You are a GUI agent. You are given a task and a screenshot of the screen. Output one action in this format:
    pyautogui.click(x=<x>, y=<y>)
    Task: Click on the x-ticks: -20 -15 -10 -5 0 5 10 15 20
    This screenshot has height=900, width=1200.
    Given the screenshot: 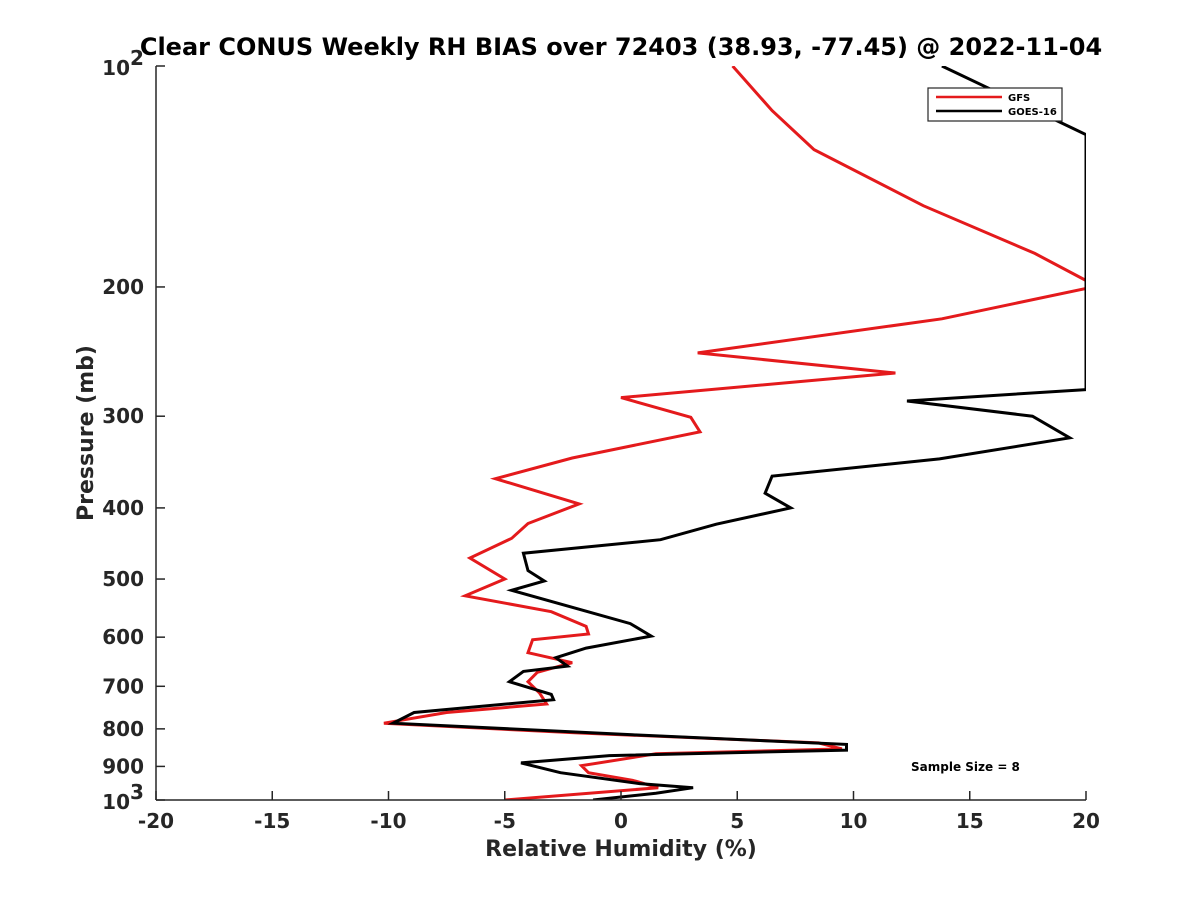 What is the action you would take?
    pyautogui.click(x=619, y=812)
    